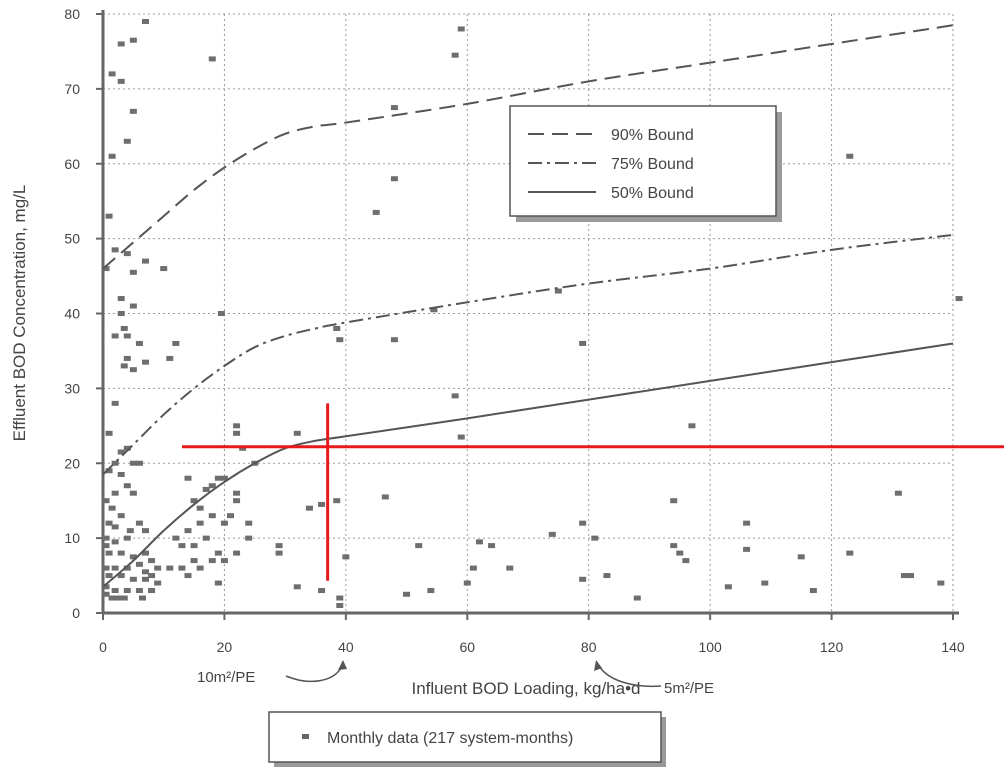 The image size is (1004, 769). What do you see at coordinates (652, 135) in the screenshot?
I see `legend-label-90: 90% Bound` at bounding box center [652, 135].